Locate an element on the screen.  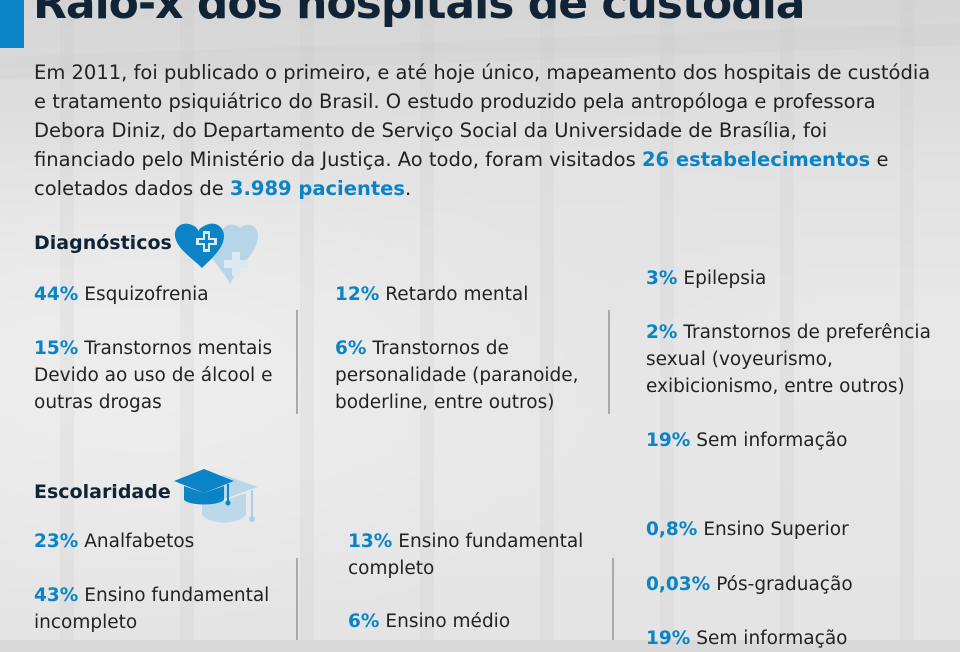
stat-item: 12% Retardo mental is located at coordinates (465, 294).